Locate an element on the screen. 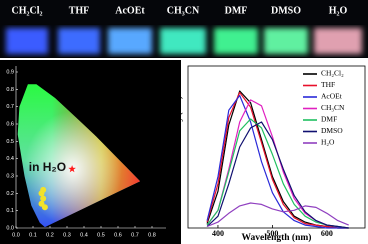  spectrum-line is located at coordinates (277, 215).